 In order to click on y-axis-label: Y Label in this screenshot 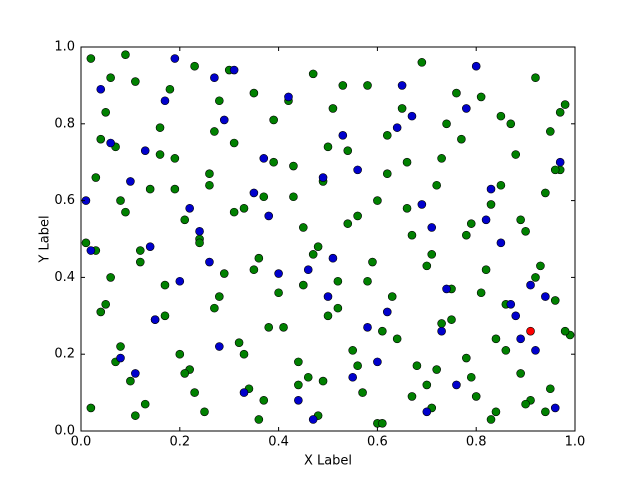, I will do `click(45, 239)`.